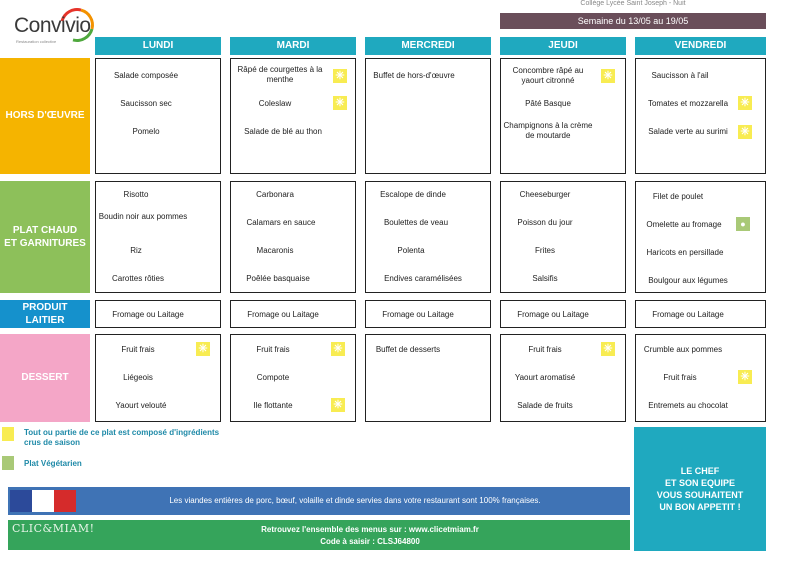 This screenshot has width=800, height=566. What do you see at coordinates (416, 222) in the screenshot?
I see `menu-item: Boulettes de veau` at bounding box center [416, 222].